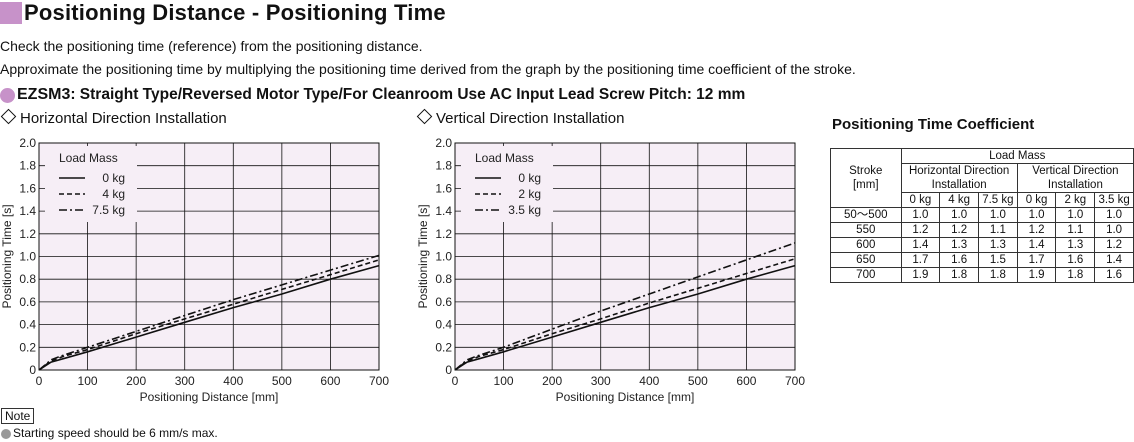 This screenshot has width=1134, height=442. What do you see at coordinates (27, 211) in the screenshot?
I see `y-tick-label: 1.4` at bounding box center [27, 211].